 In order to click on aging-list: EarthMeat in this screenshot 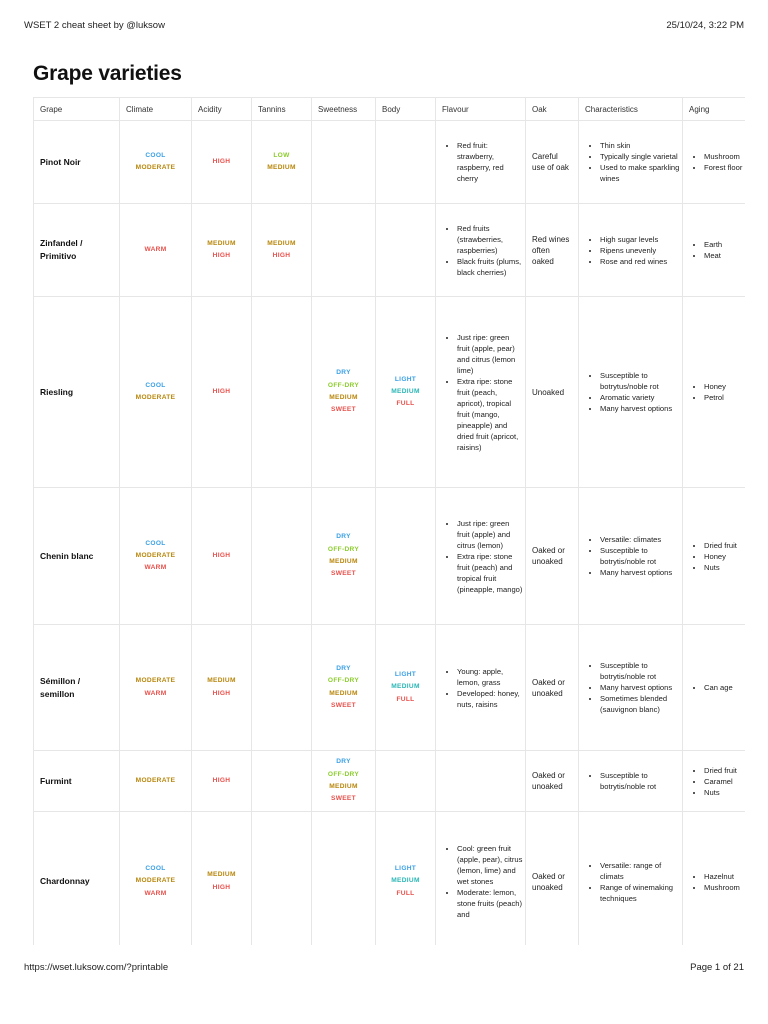, I will do `click(718, 250)`.